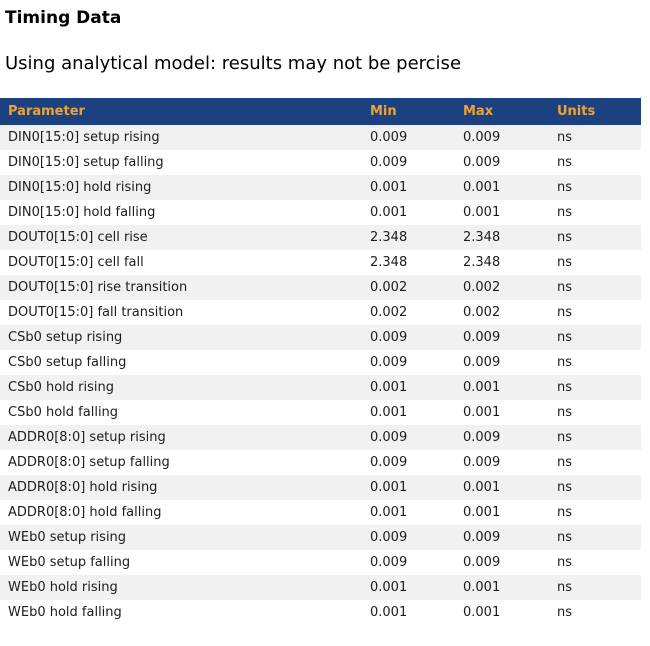  Describe the element at coordinates (181, 562) in the screenshot. I see `cell-parameter: WEb0 setup falling` at that location.